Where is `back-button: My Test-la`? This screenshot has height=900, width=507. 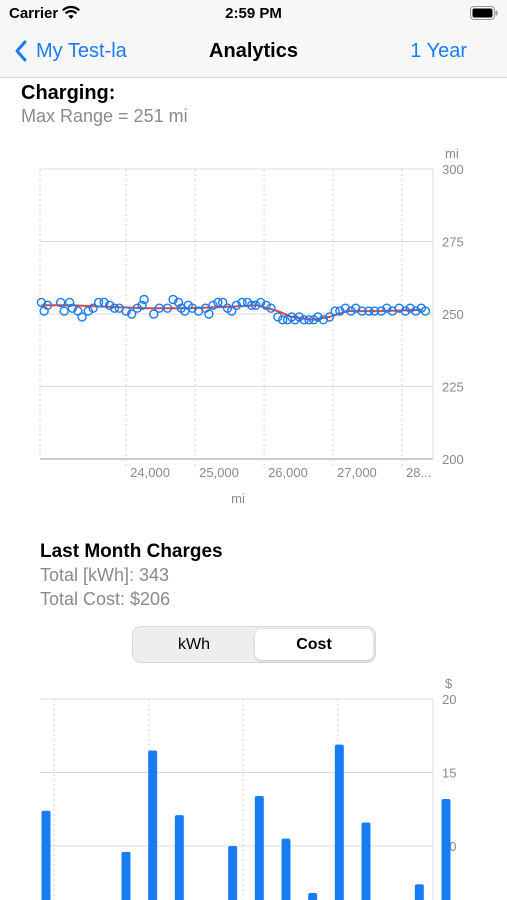
back-button: My Test-la is located at coordinates (70, 51).